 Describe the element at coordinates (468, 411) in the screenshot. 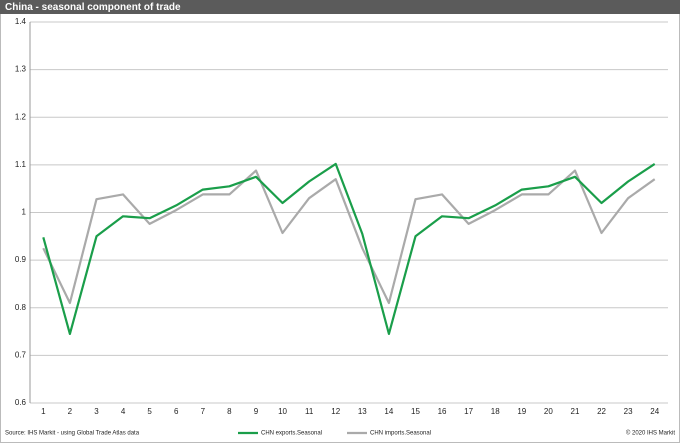

I see `x-tick-label: 17` at that location.